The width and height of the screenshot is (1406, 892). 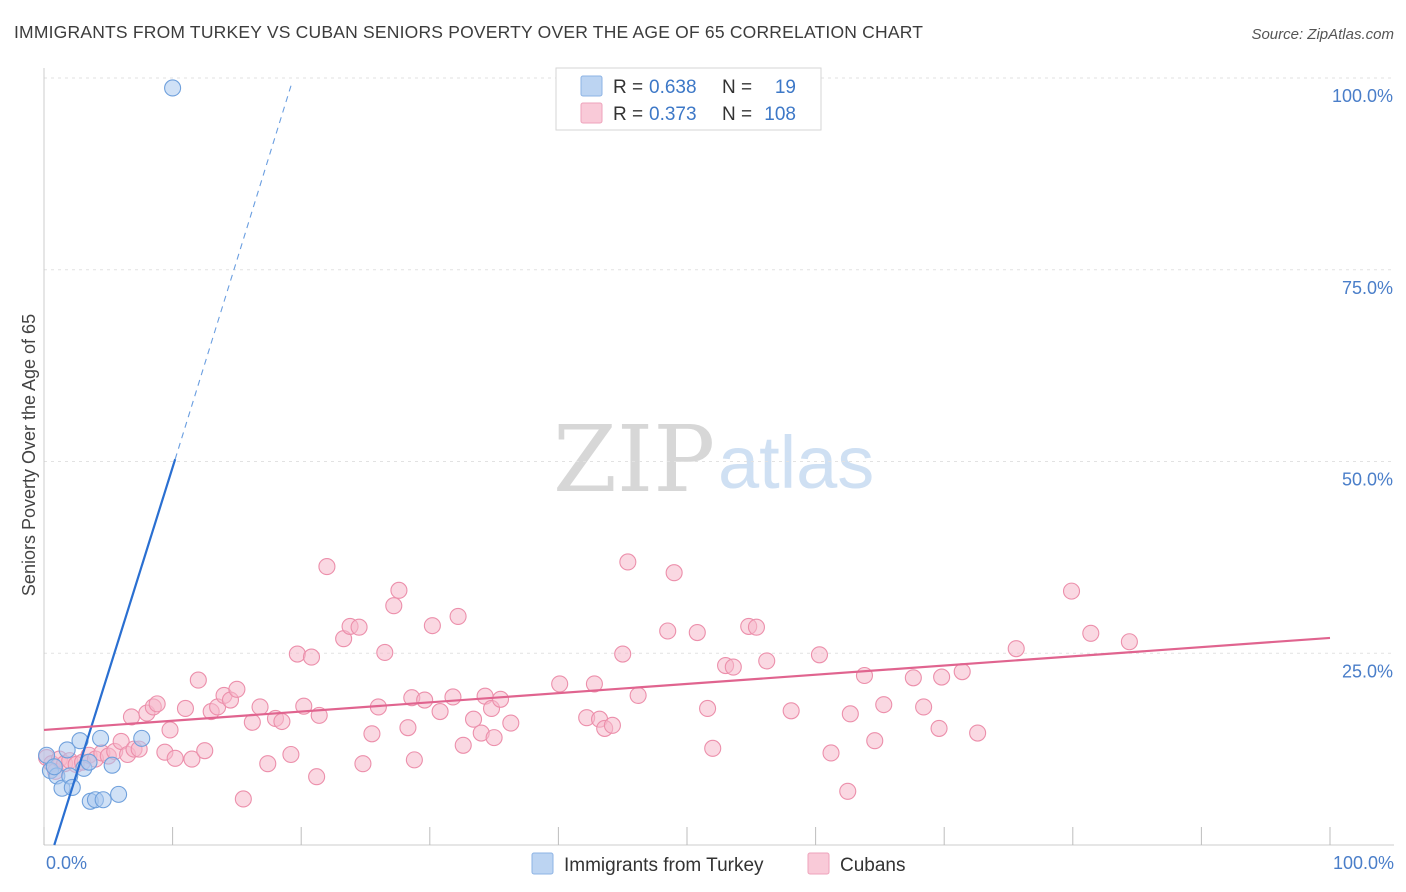 I want to click on bottom-legend-label-turkey: Immigrants from Turkey, so click(x=664, y=865).